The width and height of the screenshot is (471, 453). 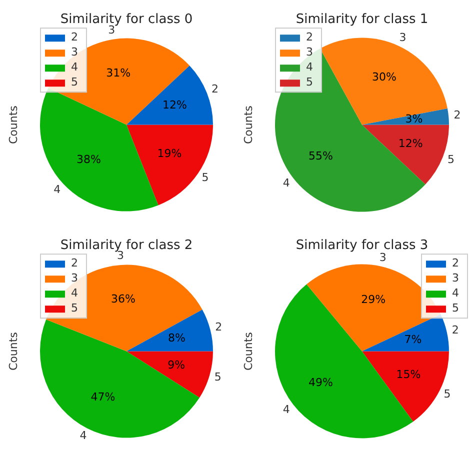 What do you see at coordinates (362, 246) in the screenshot?
I see `chart-title: Similarity for class 3` at bounding box center [362, 246].